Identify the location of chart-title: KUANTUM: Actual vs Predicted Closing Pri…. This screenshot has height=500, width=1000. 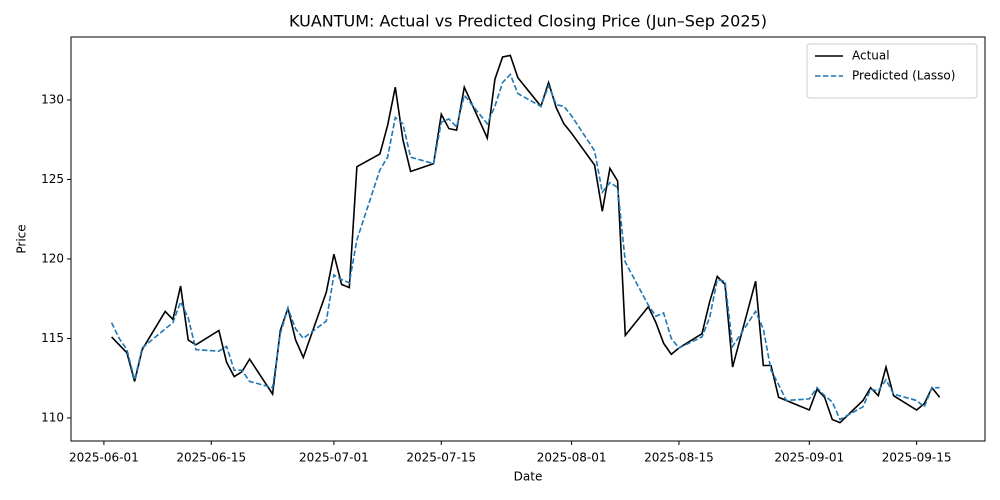
(528, 21).